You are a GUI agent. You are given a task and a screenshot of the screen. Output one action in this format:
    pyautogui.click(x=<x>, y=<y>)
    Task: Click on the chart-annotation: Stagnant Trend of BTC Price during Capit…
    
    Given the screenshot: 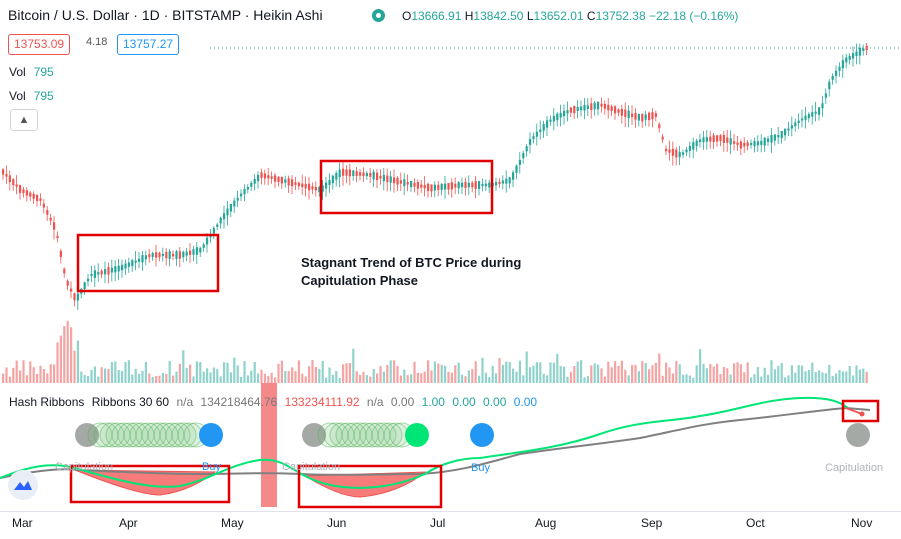 What is the action you would take?
    pyautogui.click(x=411, y=272)
    